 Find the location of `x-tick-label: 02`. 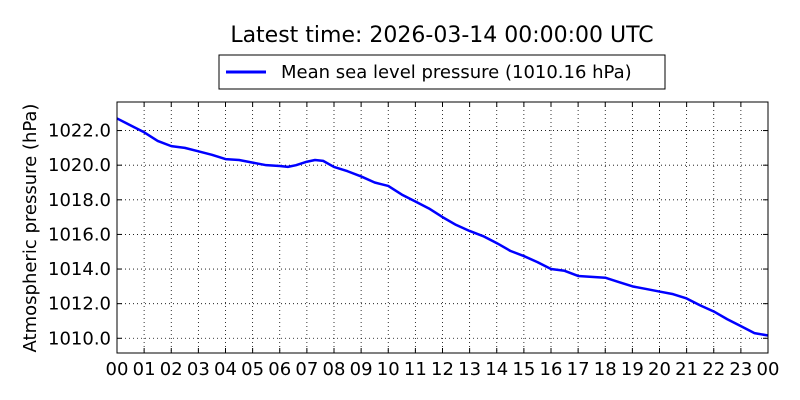

x-tick-label: 02 is located at coordinates (171, 369).